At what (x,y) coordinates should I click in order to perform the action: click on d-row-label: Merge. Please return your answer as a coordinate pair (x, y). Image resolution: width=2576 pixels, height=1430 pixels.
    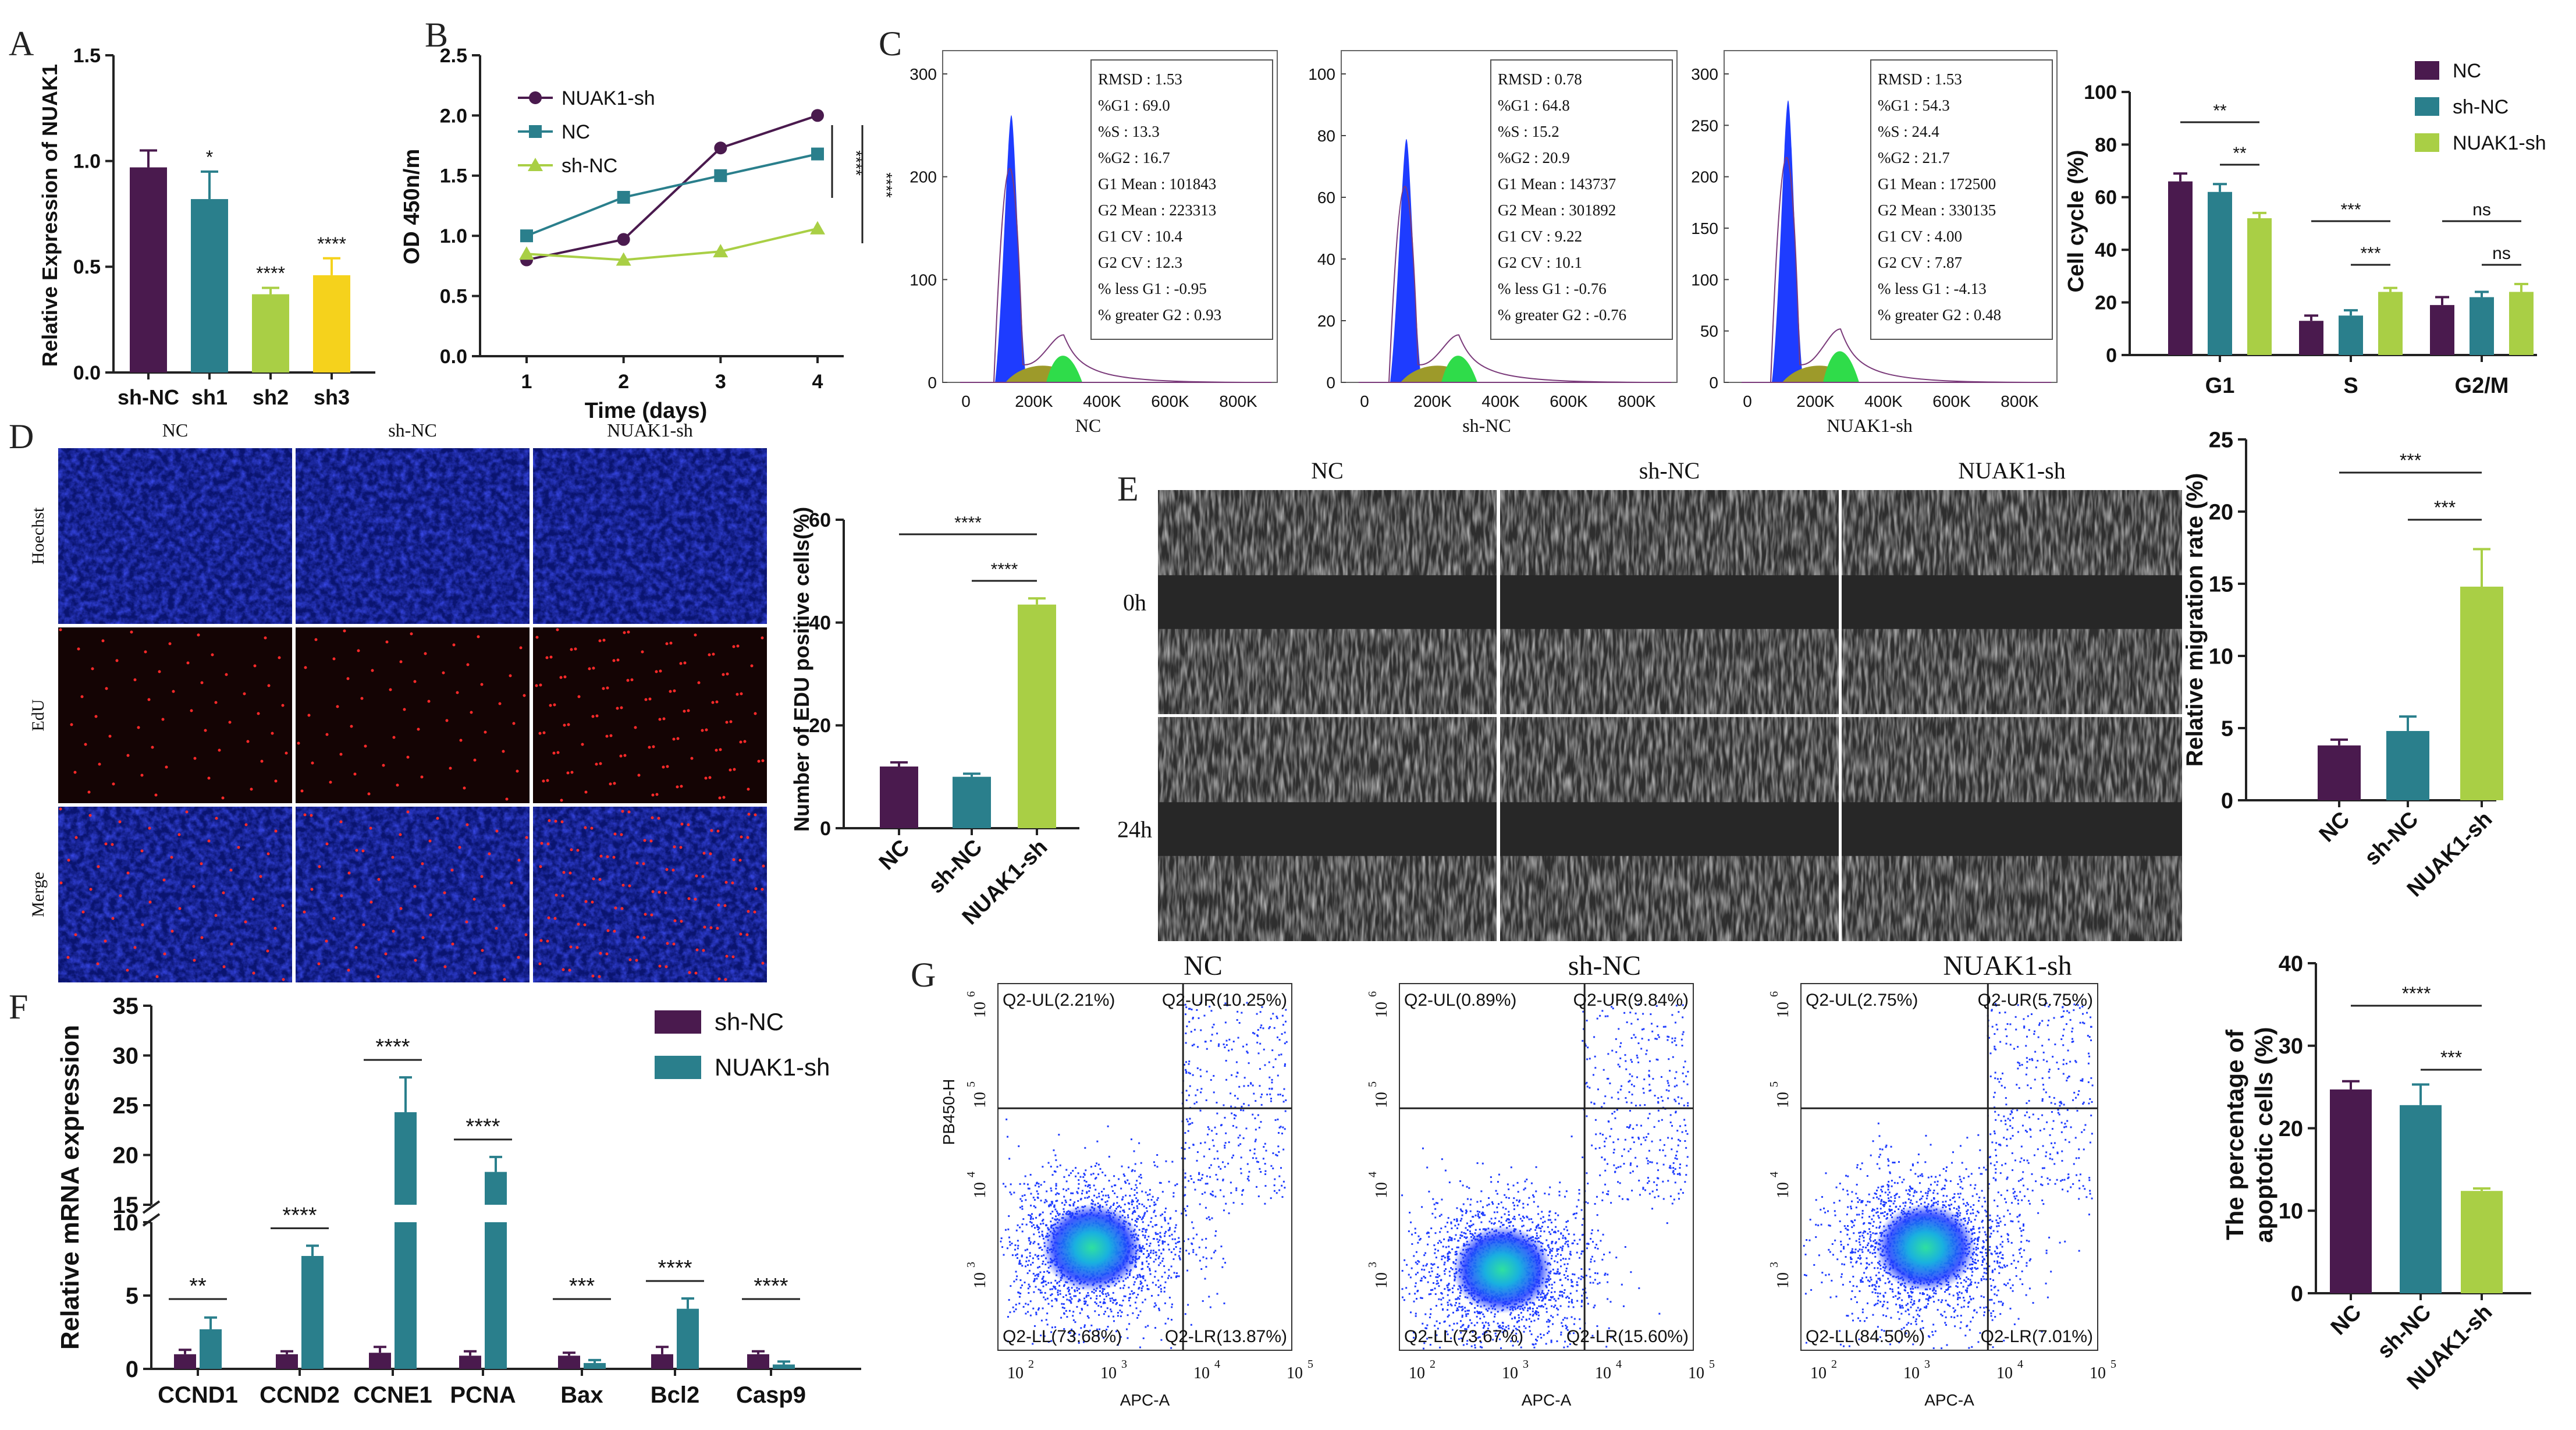
    Looking at the image, I should click on (39, 894).